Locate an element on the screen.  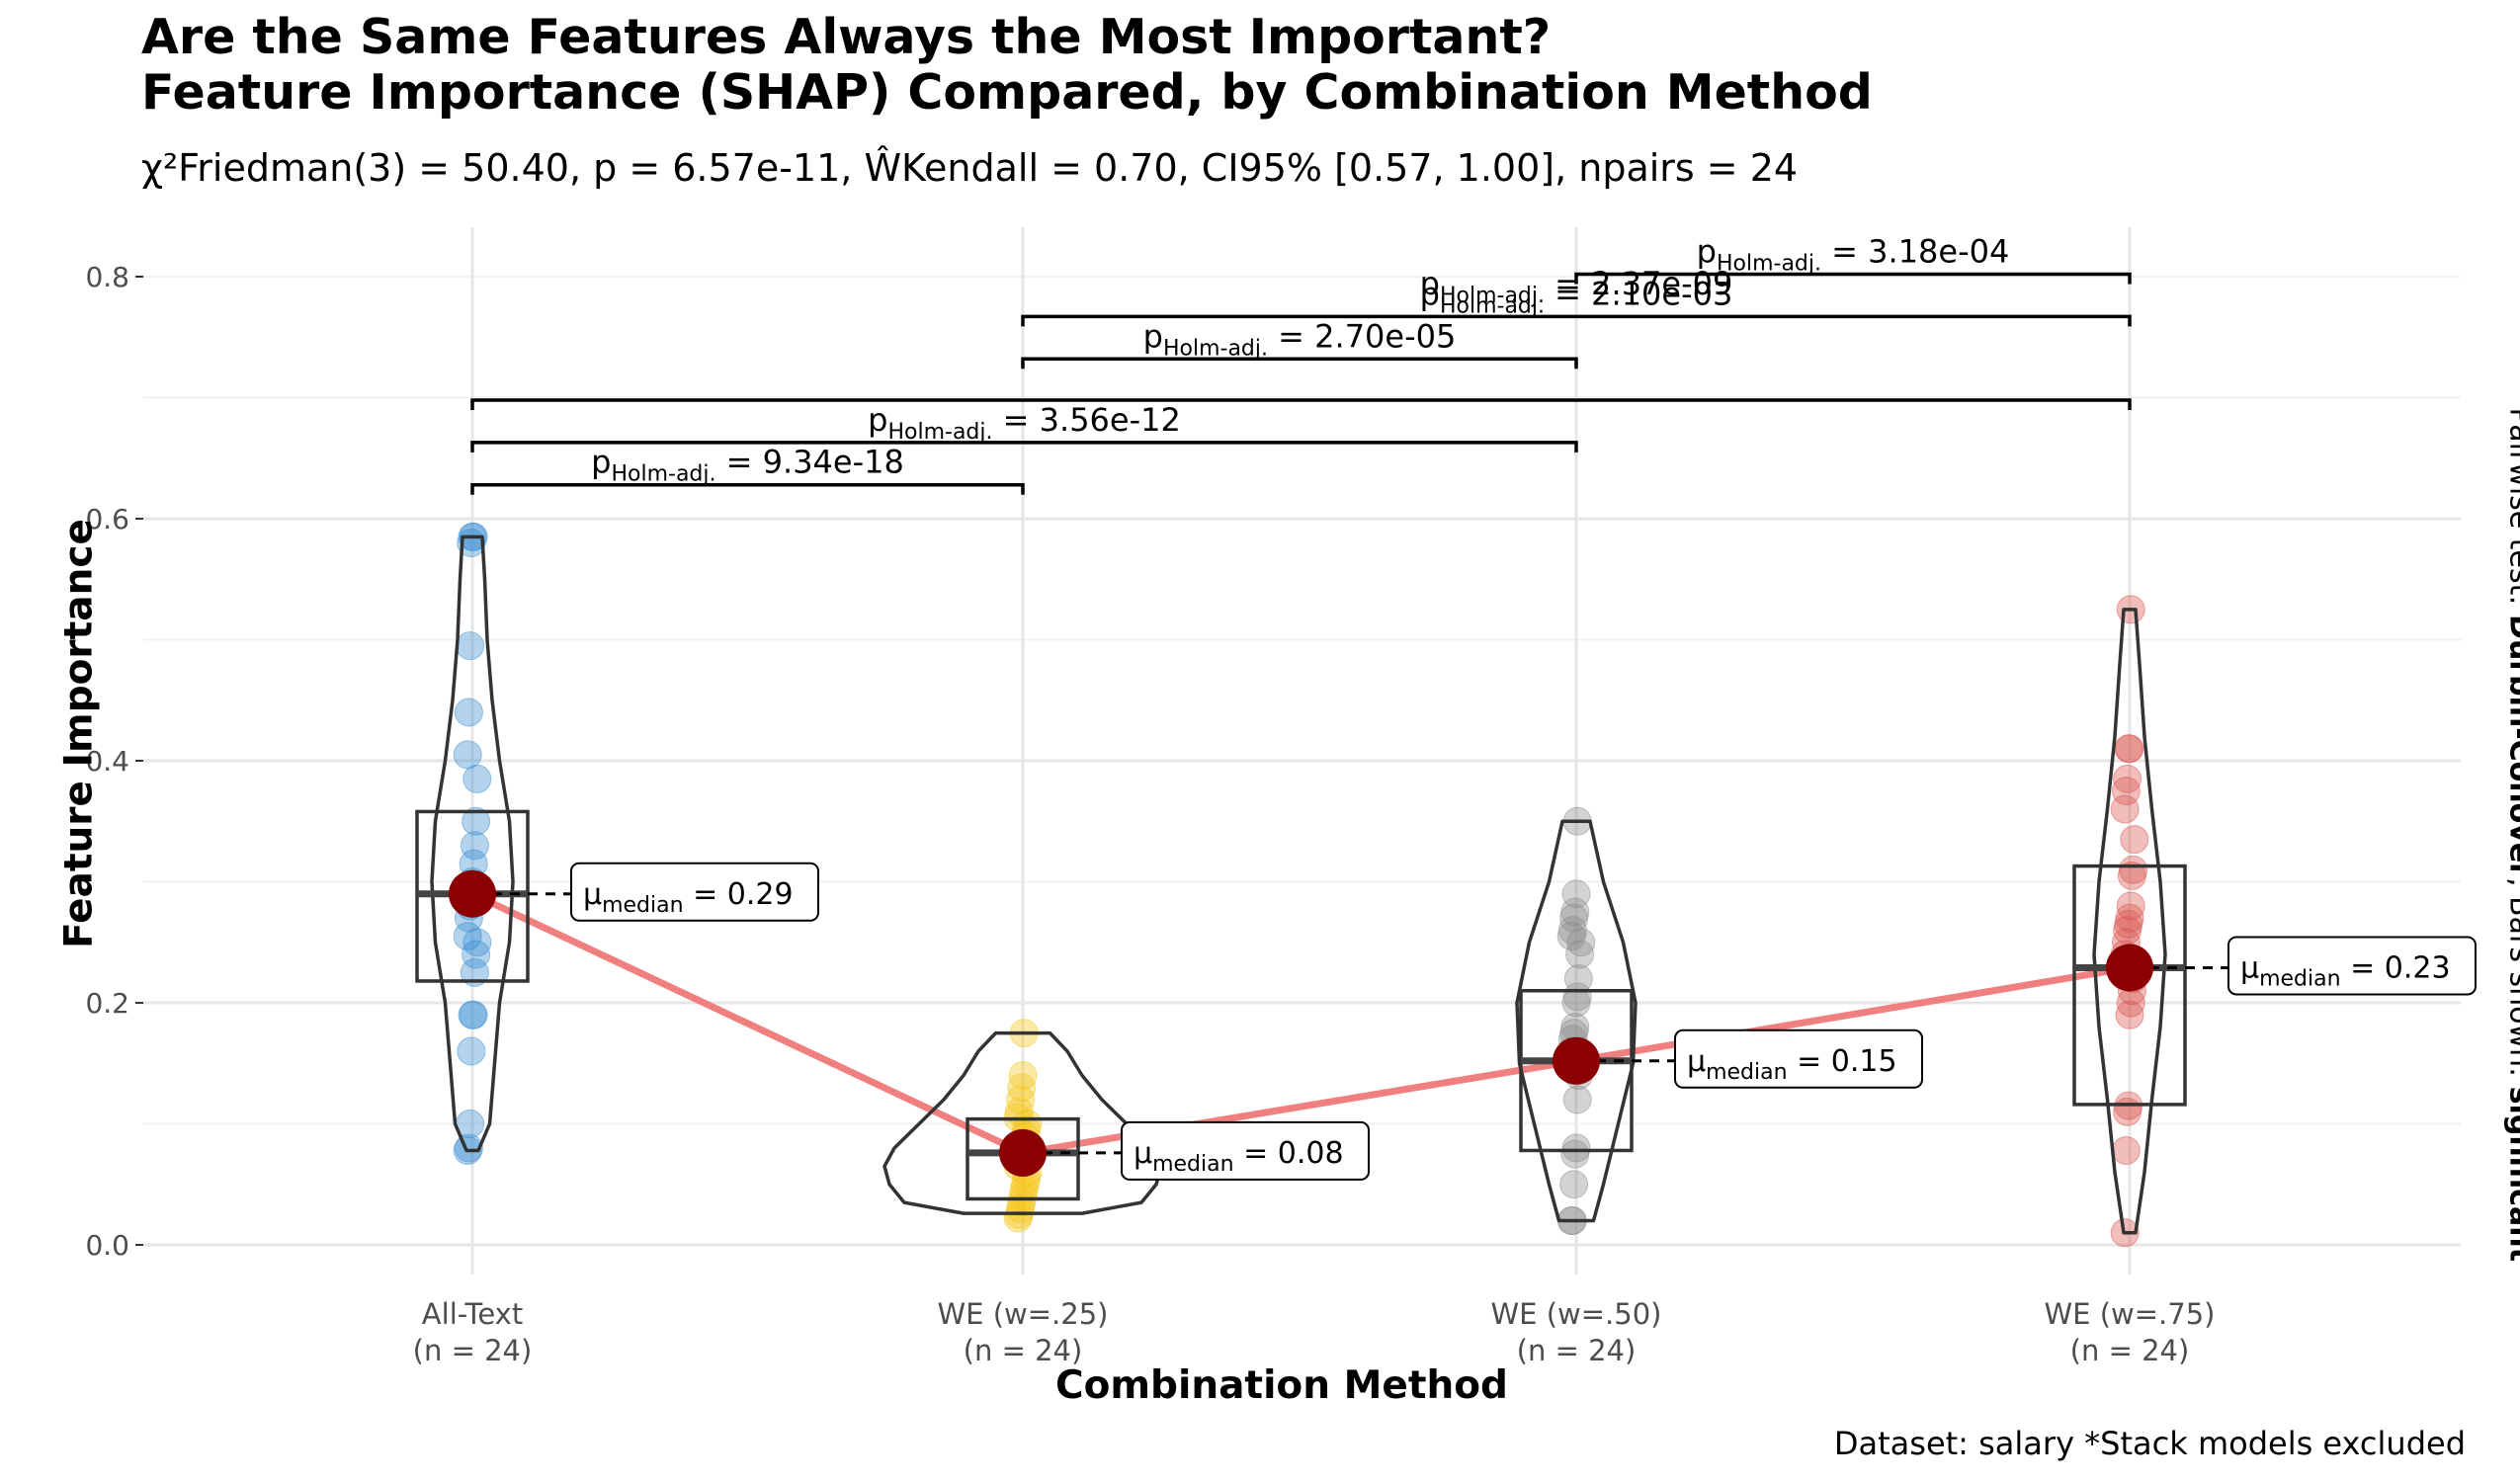
pairwise-p-label: pHolm-adj. = 3.56e-12 is located at coordinates (1024, 423).